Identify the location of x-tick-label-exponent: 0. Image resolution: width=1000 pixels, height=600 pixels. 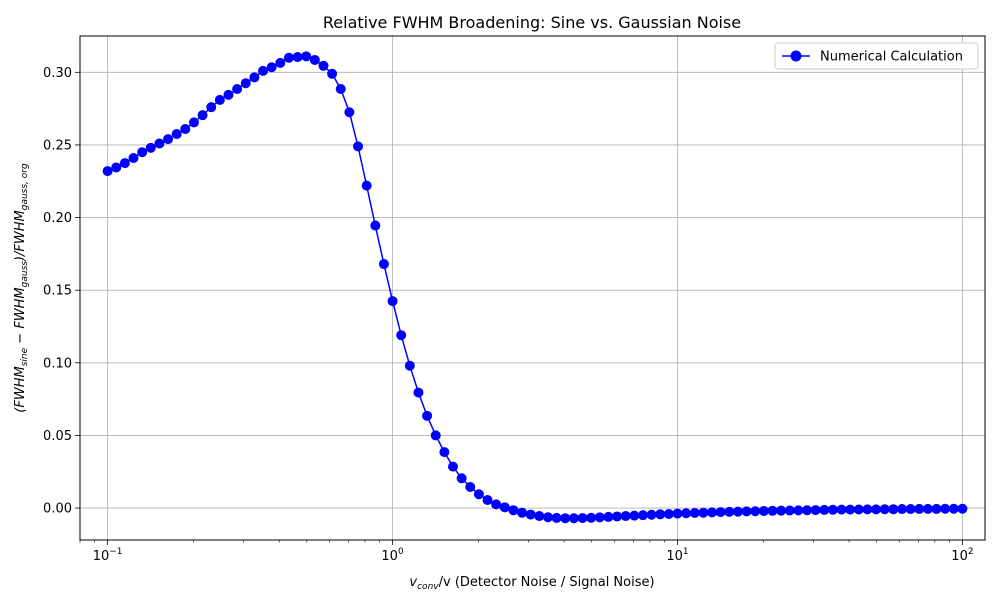
(401, 552).